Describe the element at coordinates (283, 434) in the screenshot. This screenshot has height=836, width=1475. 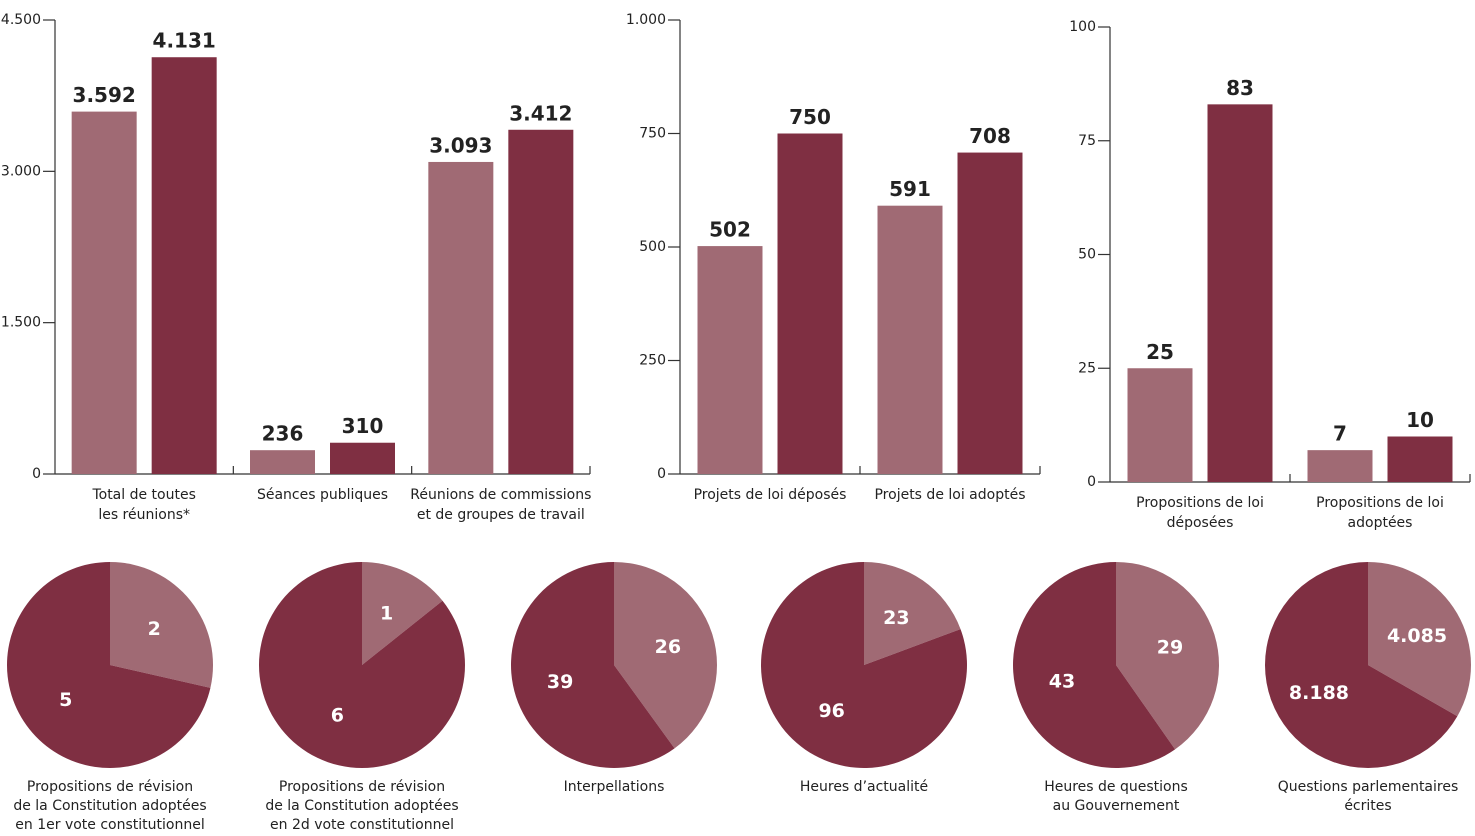
I see `value-label: 236` at that location.